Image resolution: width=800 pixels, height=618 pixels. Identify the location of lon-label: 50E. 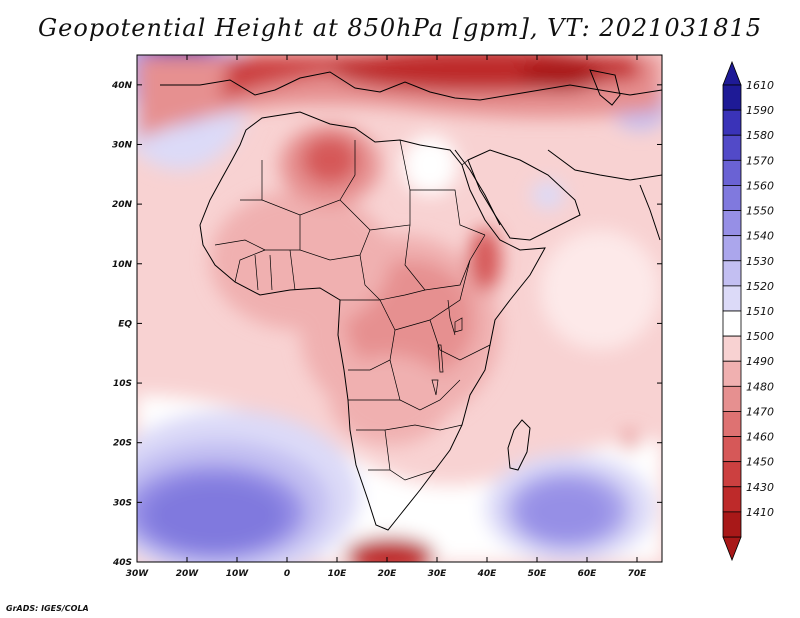
(538, 574).